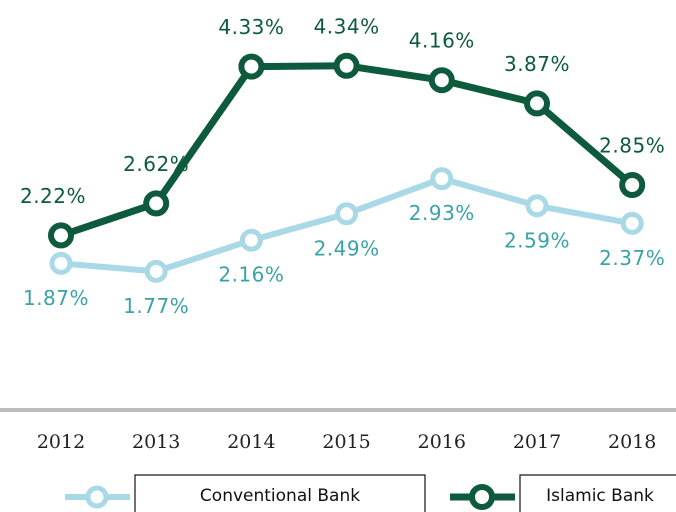  I want to click on data-label: 2.59%, so click(537, 240).